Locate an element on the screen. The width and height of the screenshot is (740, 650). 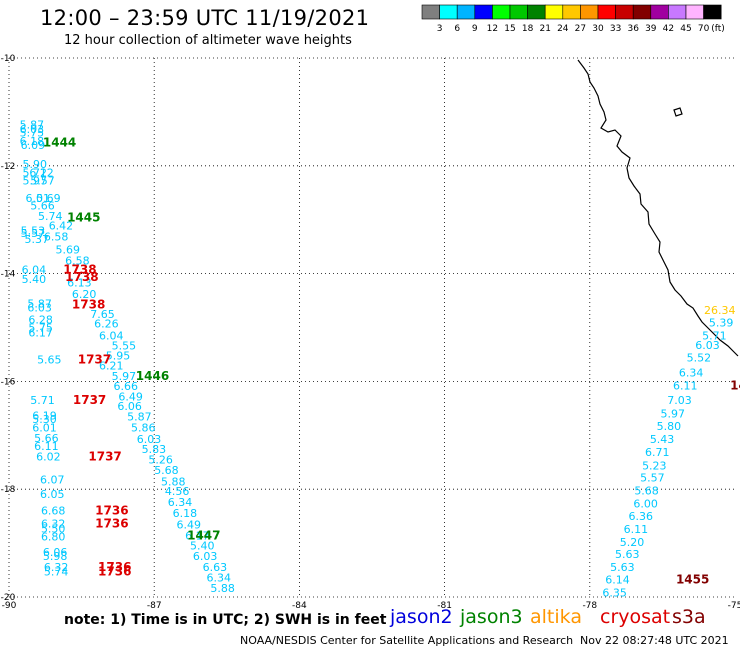
peru-coastline is located at coordinates (658, 208).